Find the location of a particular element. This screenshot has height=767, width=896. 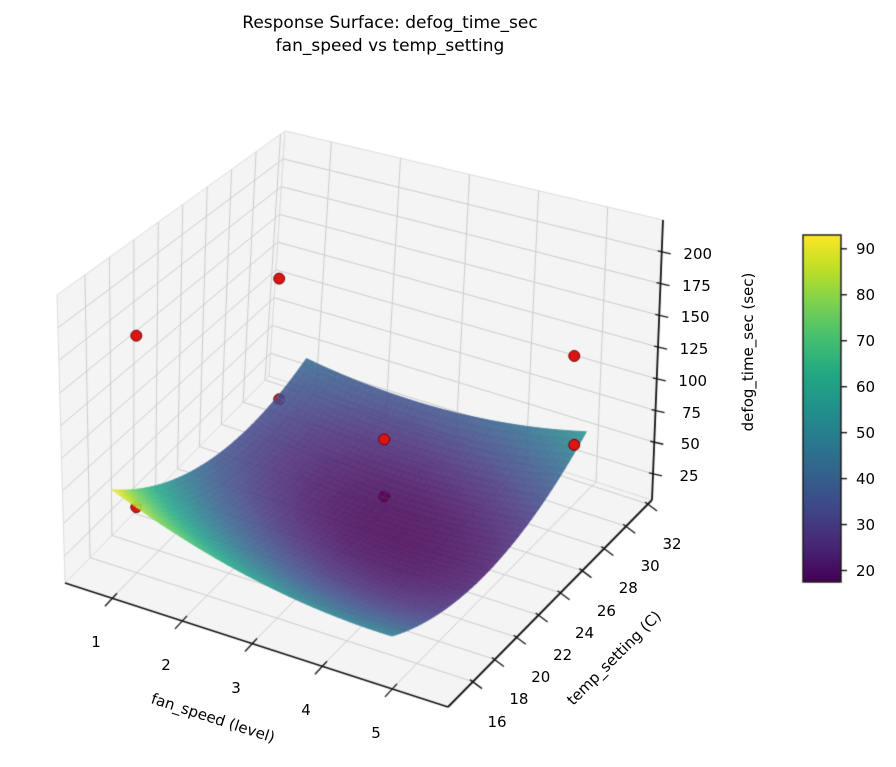

z-tick-label-25: 25 is located at coordinates (689, 475).